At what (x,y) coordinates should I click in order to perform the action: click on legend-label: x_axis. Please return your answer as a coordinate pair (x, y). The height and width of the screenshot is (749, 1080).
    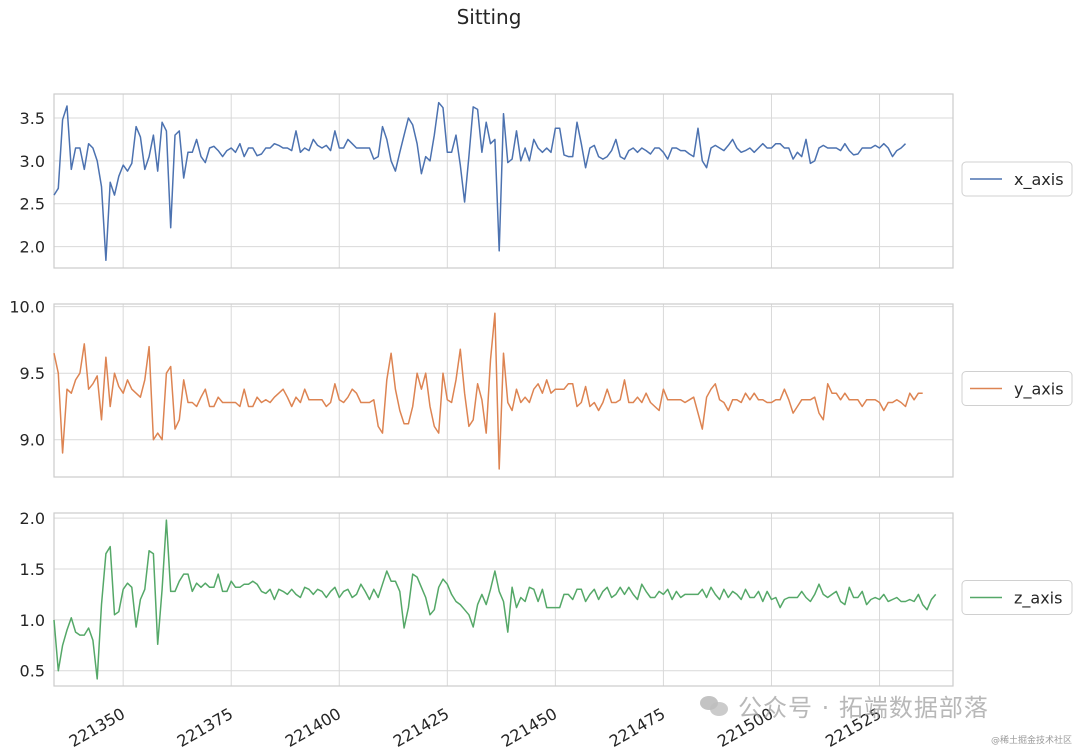
    Looking at the image, I should click on (1039, 180).